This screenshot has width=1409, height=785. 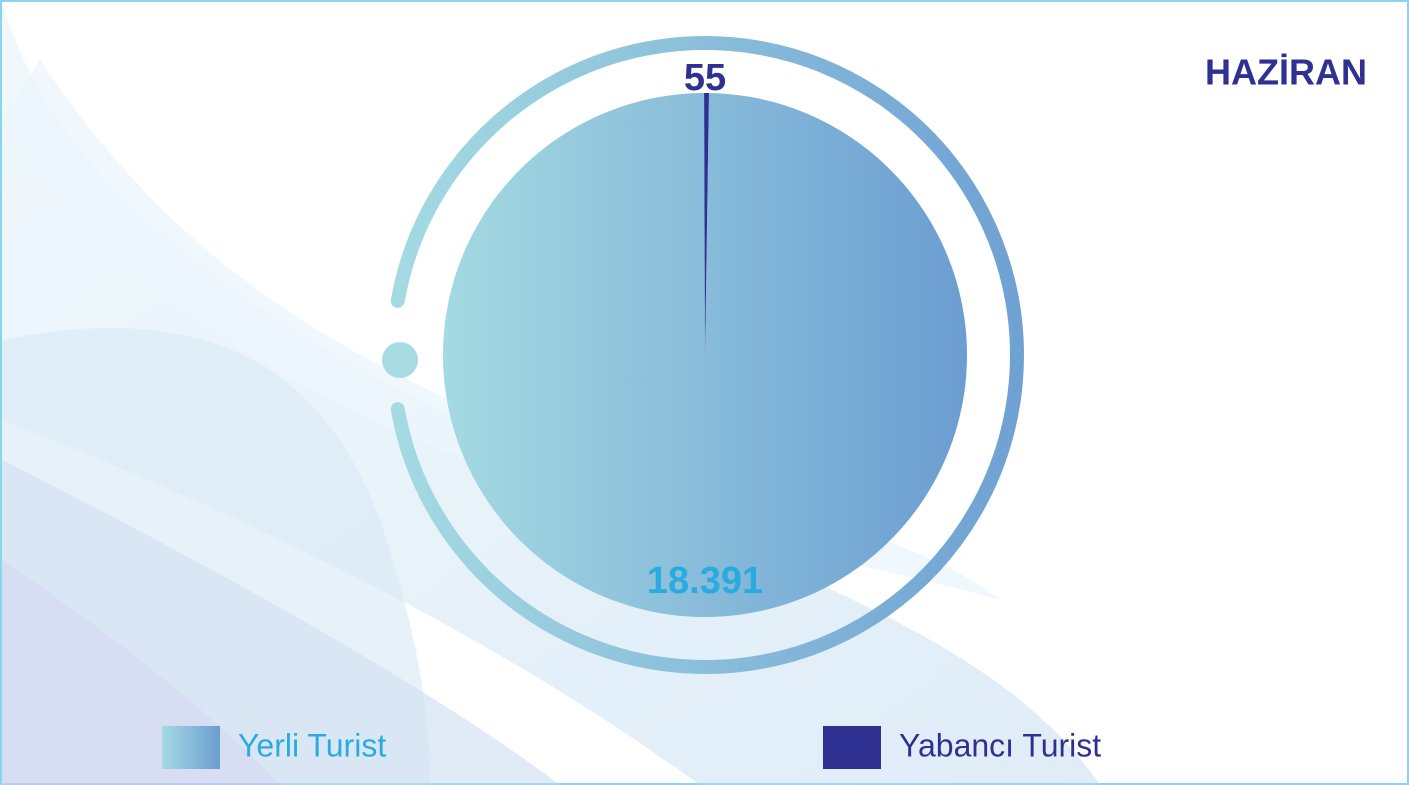 What do you see at coordinates (1000, 745) in the screenshot?
I see `legend-label: Yabancı Turist` at bounding box center [1000, 745].